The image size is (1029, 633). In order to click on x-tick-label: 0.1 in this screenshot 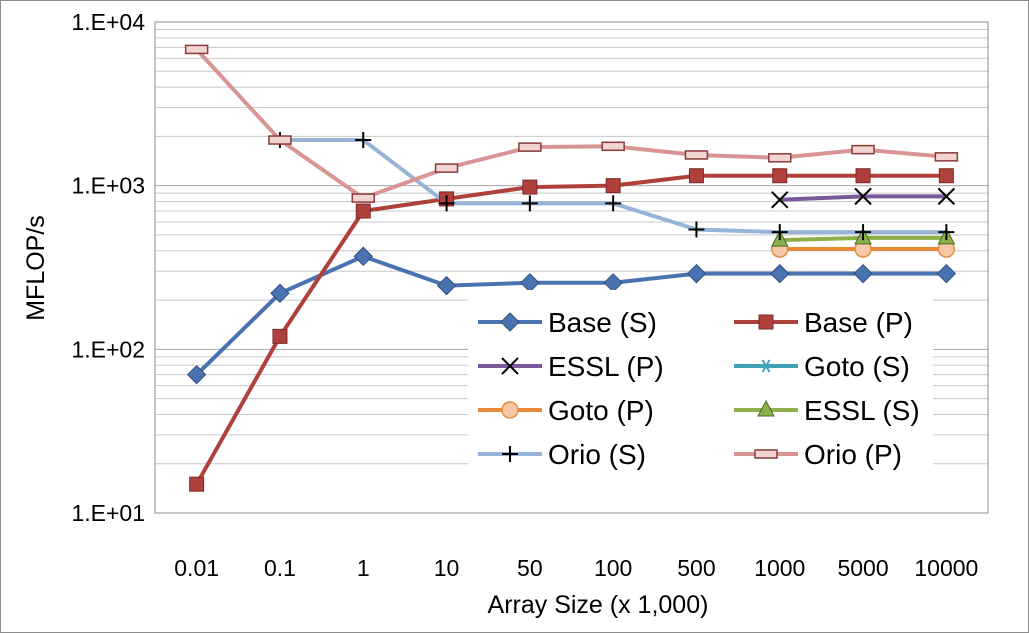, I will do `click(280, 568)`.